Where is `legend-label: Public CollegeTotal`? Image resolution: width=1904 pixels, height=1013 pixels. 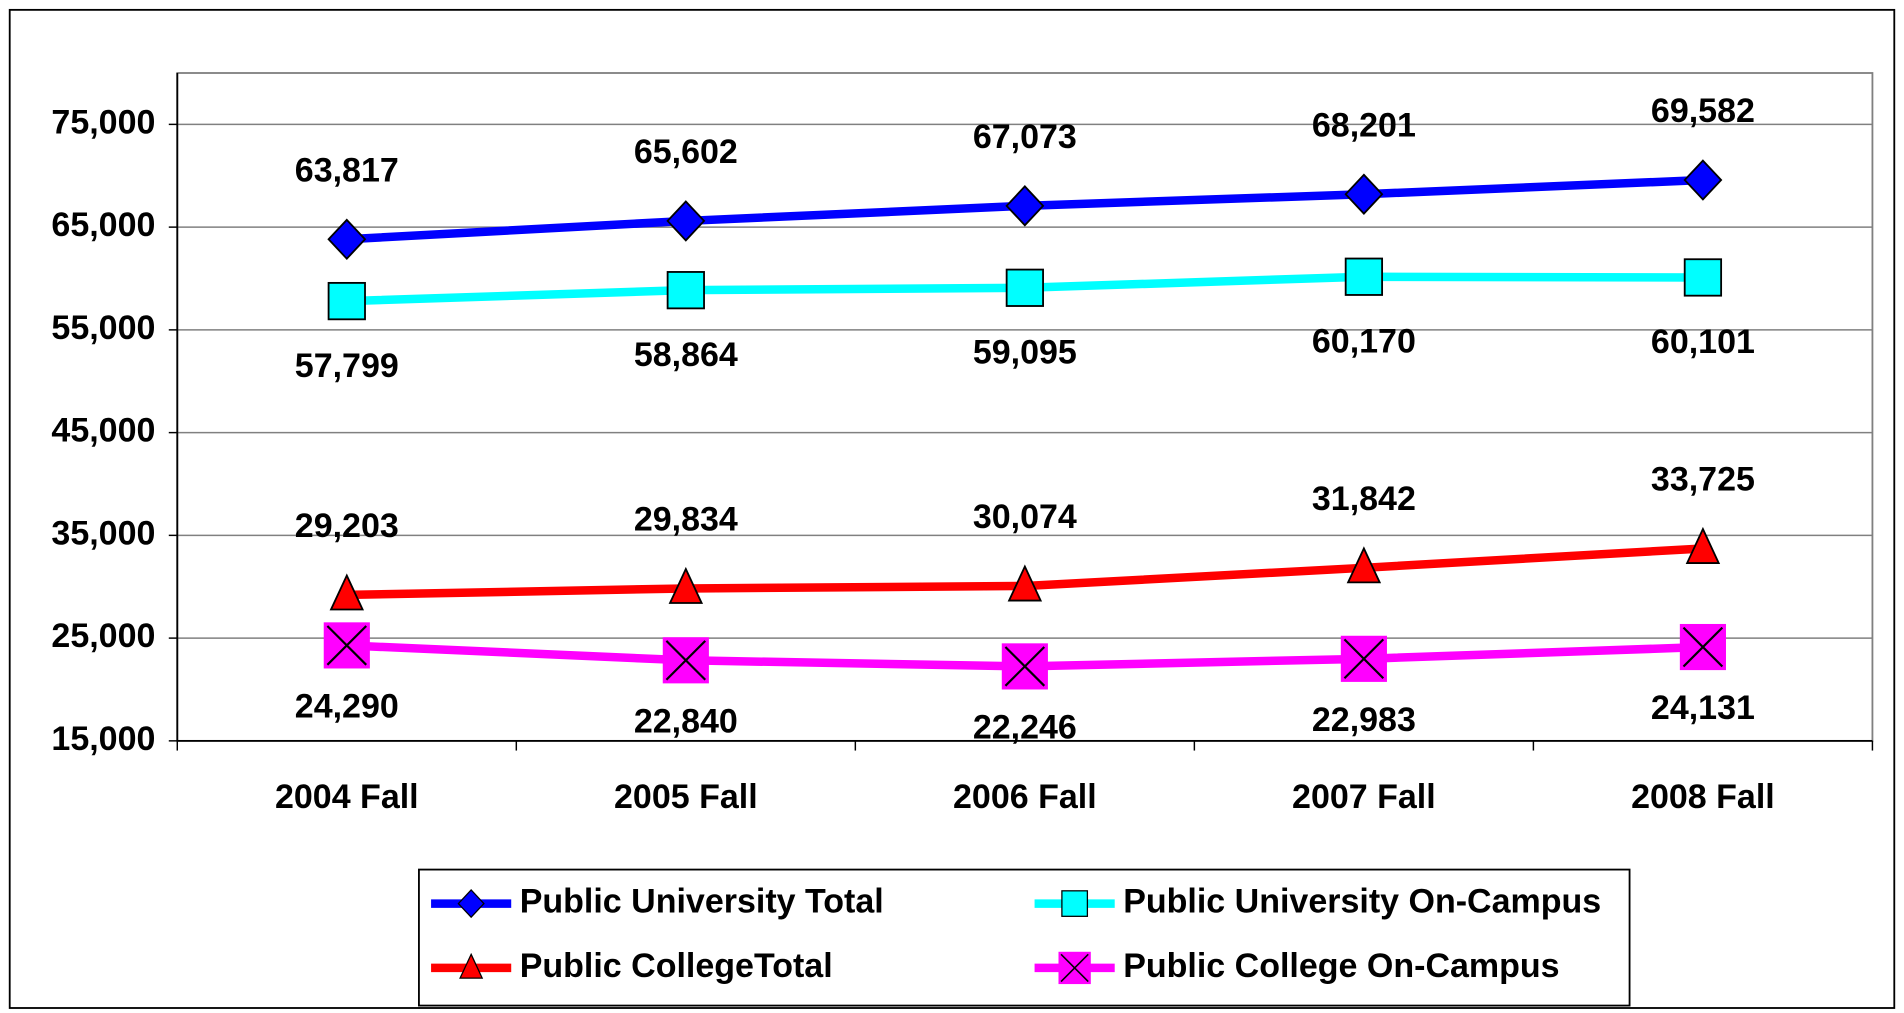 legend-label: Public CollegeTotal is located at coordinates (676, 966).